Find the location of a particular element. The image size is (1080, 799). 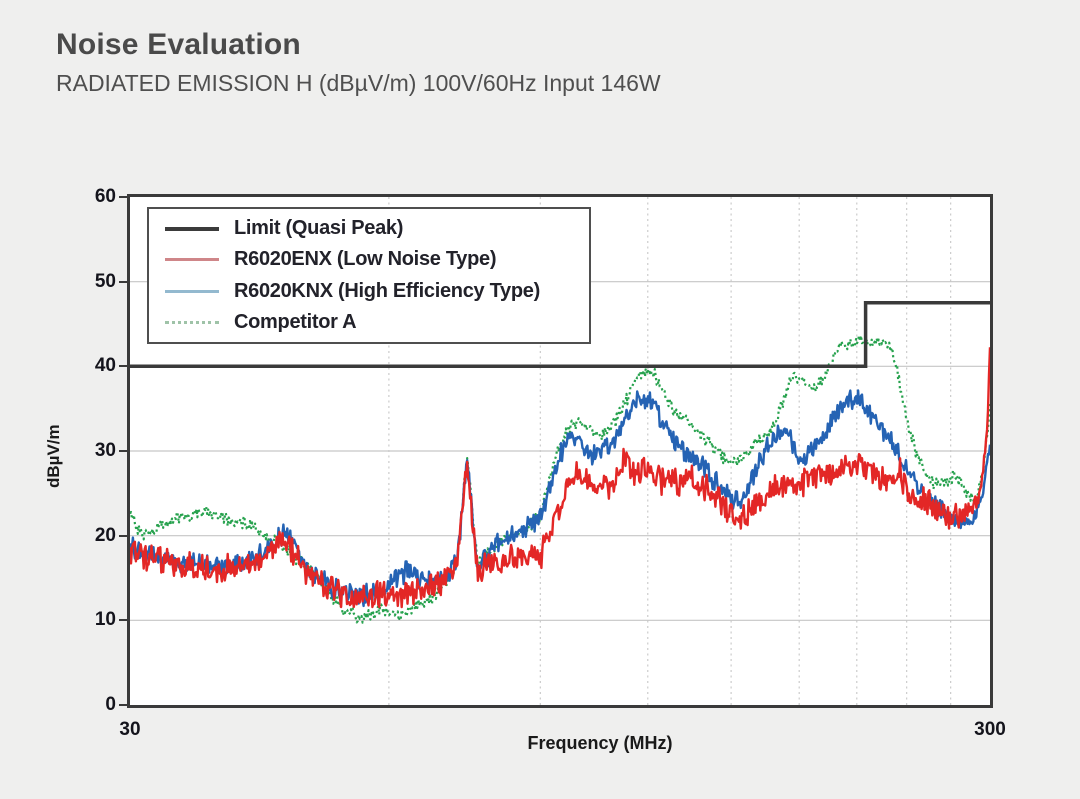

blue-line-sample-icon is located at coordinates (192, 291).